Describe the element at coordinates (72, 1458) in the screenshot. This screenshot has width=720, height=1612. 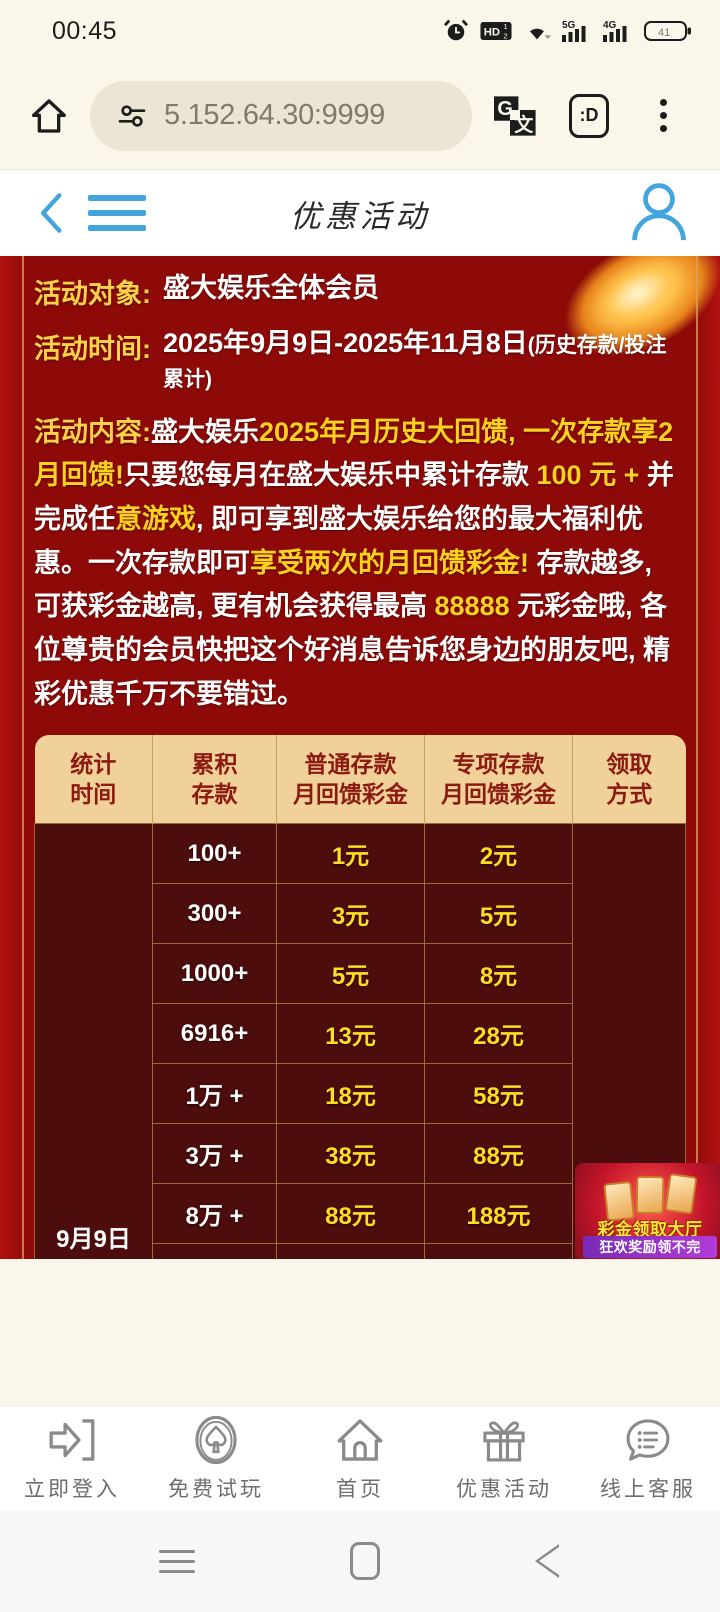
I see `bottom-nav-item-login: 立即登入` at that location.